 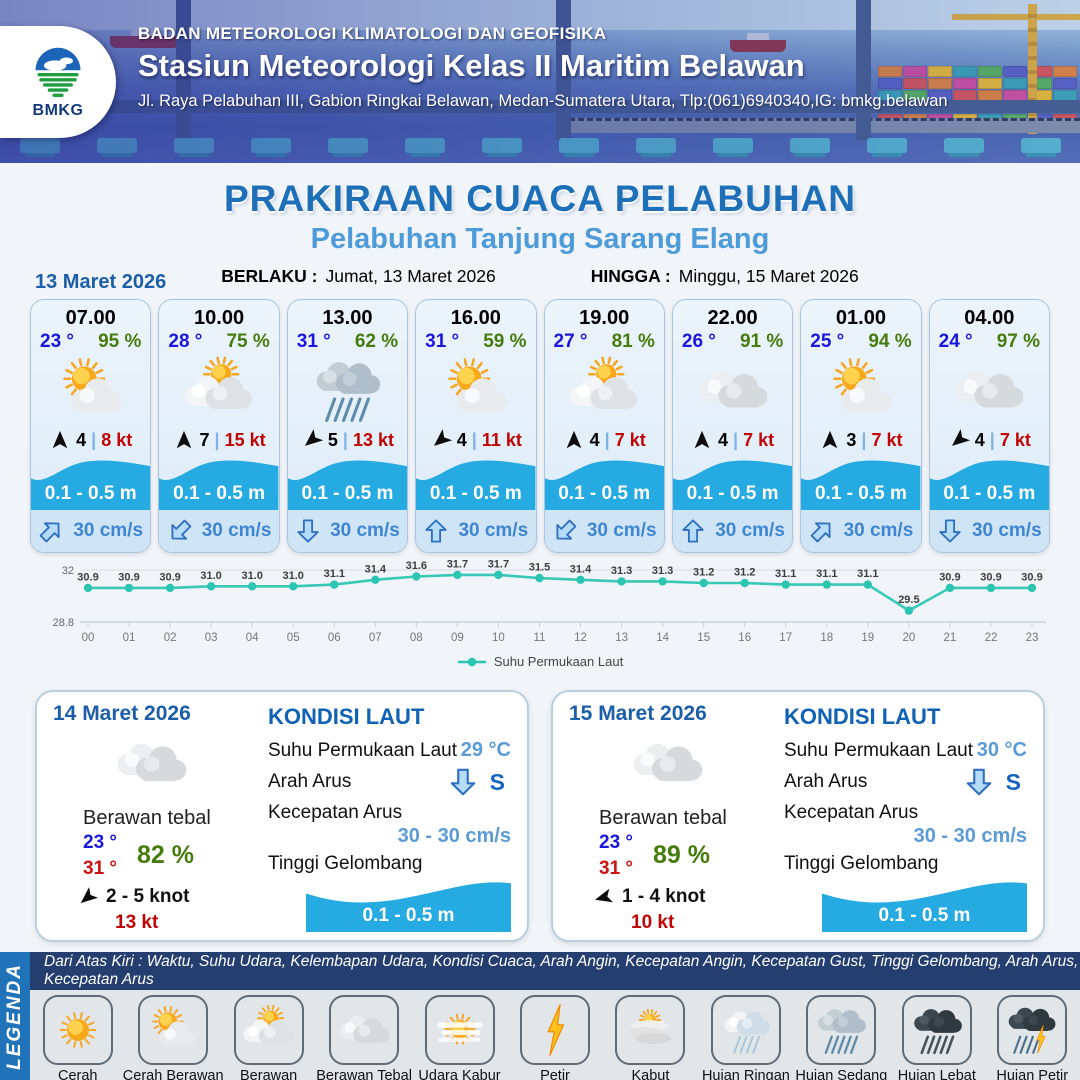 What do you see at coordinates (732, 426) in the screenshot?
I see `hourly-forecast-card: 22.00 26 ° 91 % 4 | 7 kt 0.1 - 0.5 m 30 cm/s` at bounding box center [732, 426].